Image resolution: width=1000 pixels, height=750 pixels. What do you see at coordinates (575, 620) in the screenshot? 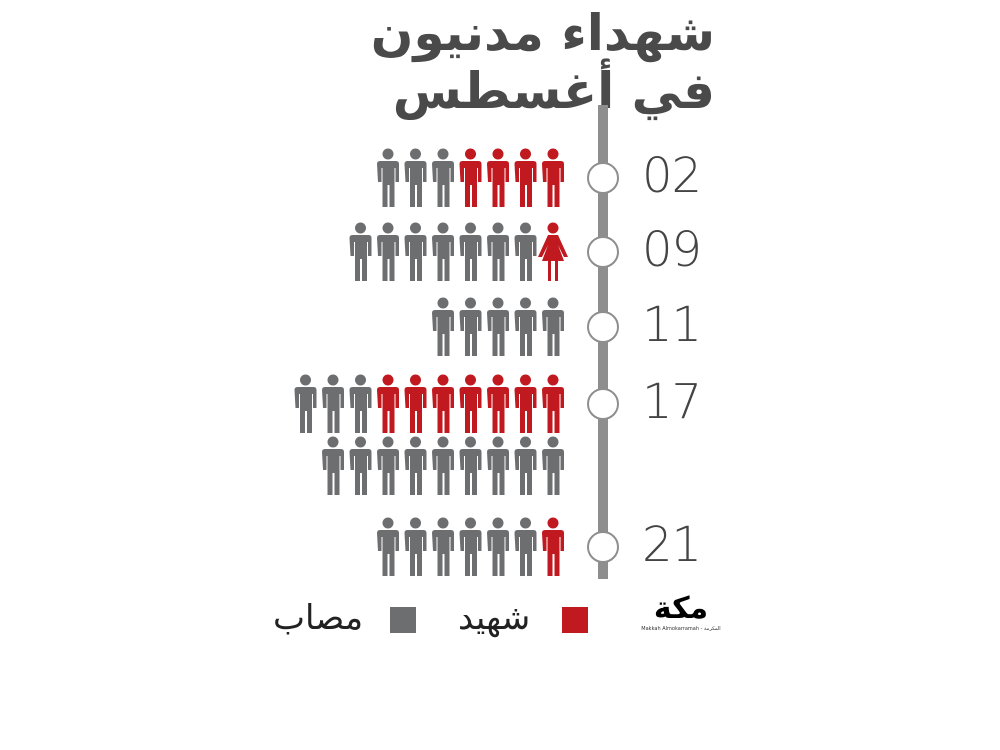
I see `legend-martyr-swatch` at bounding box center [575, 620].